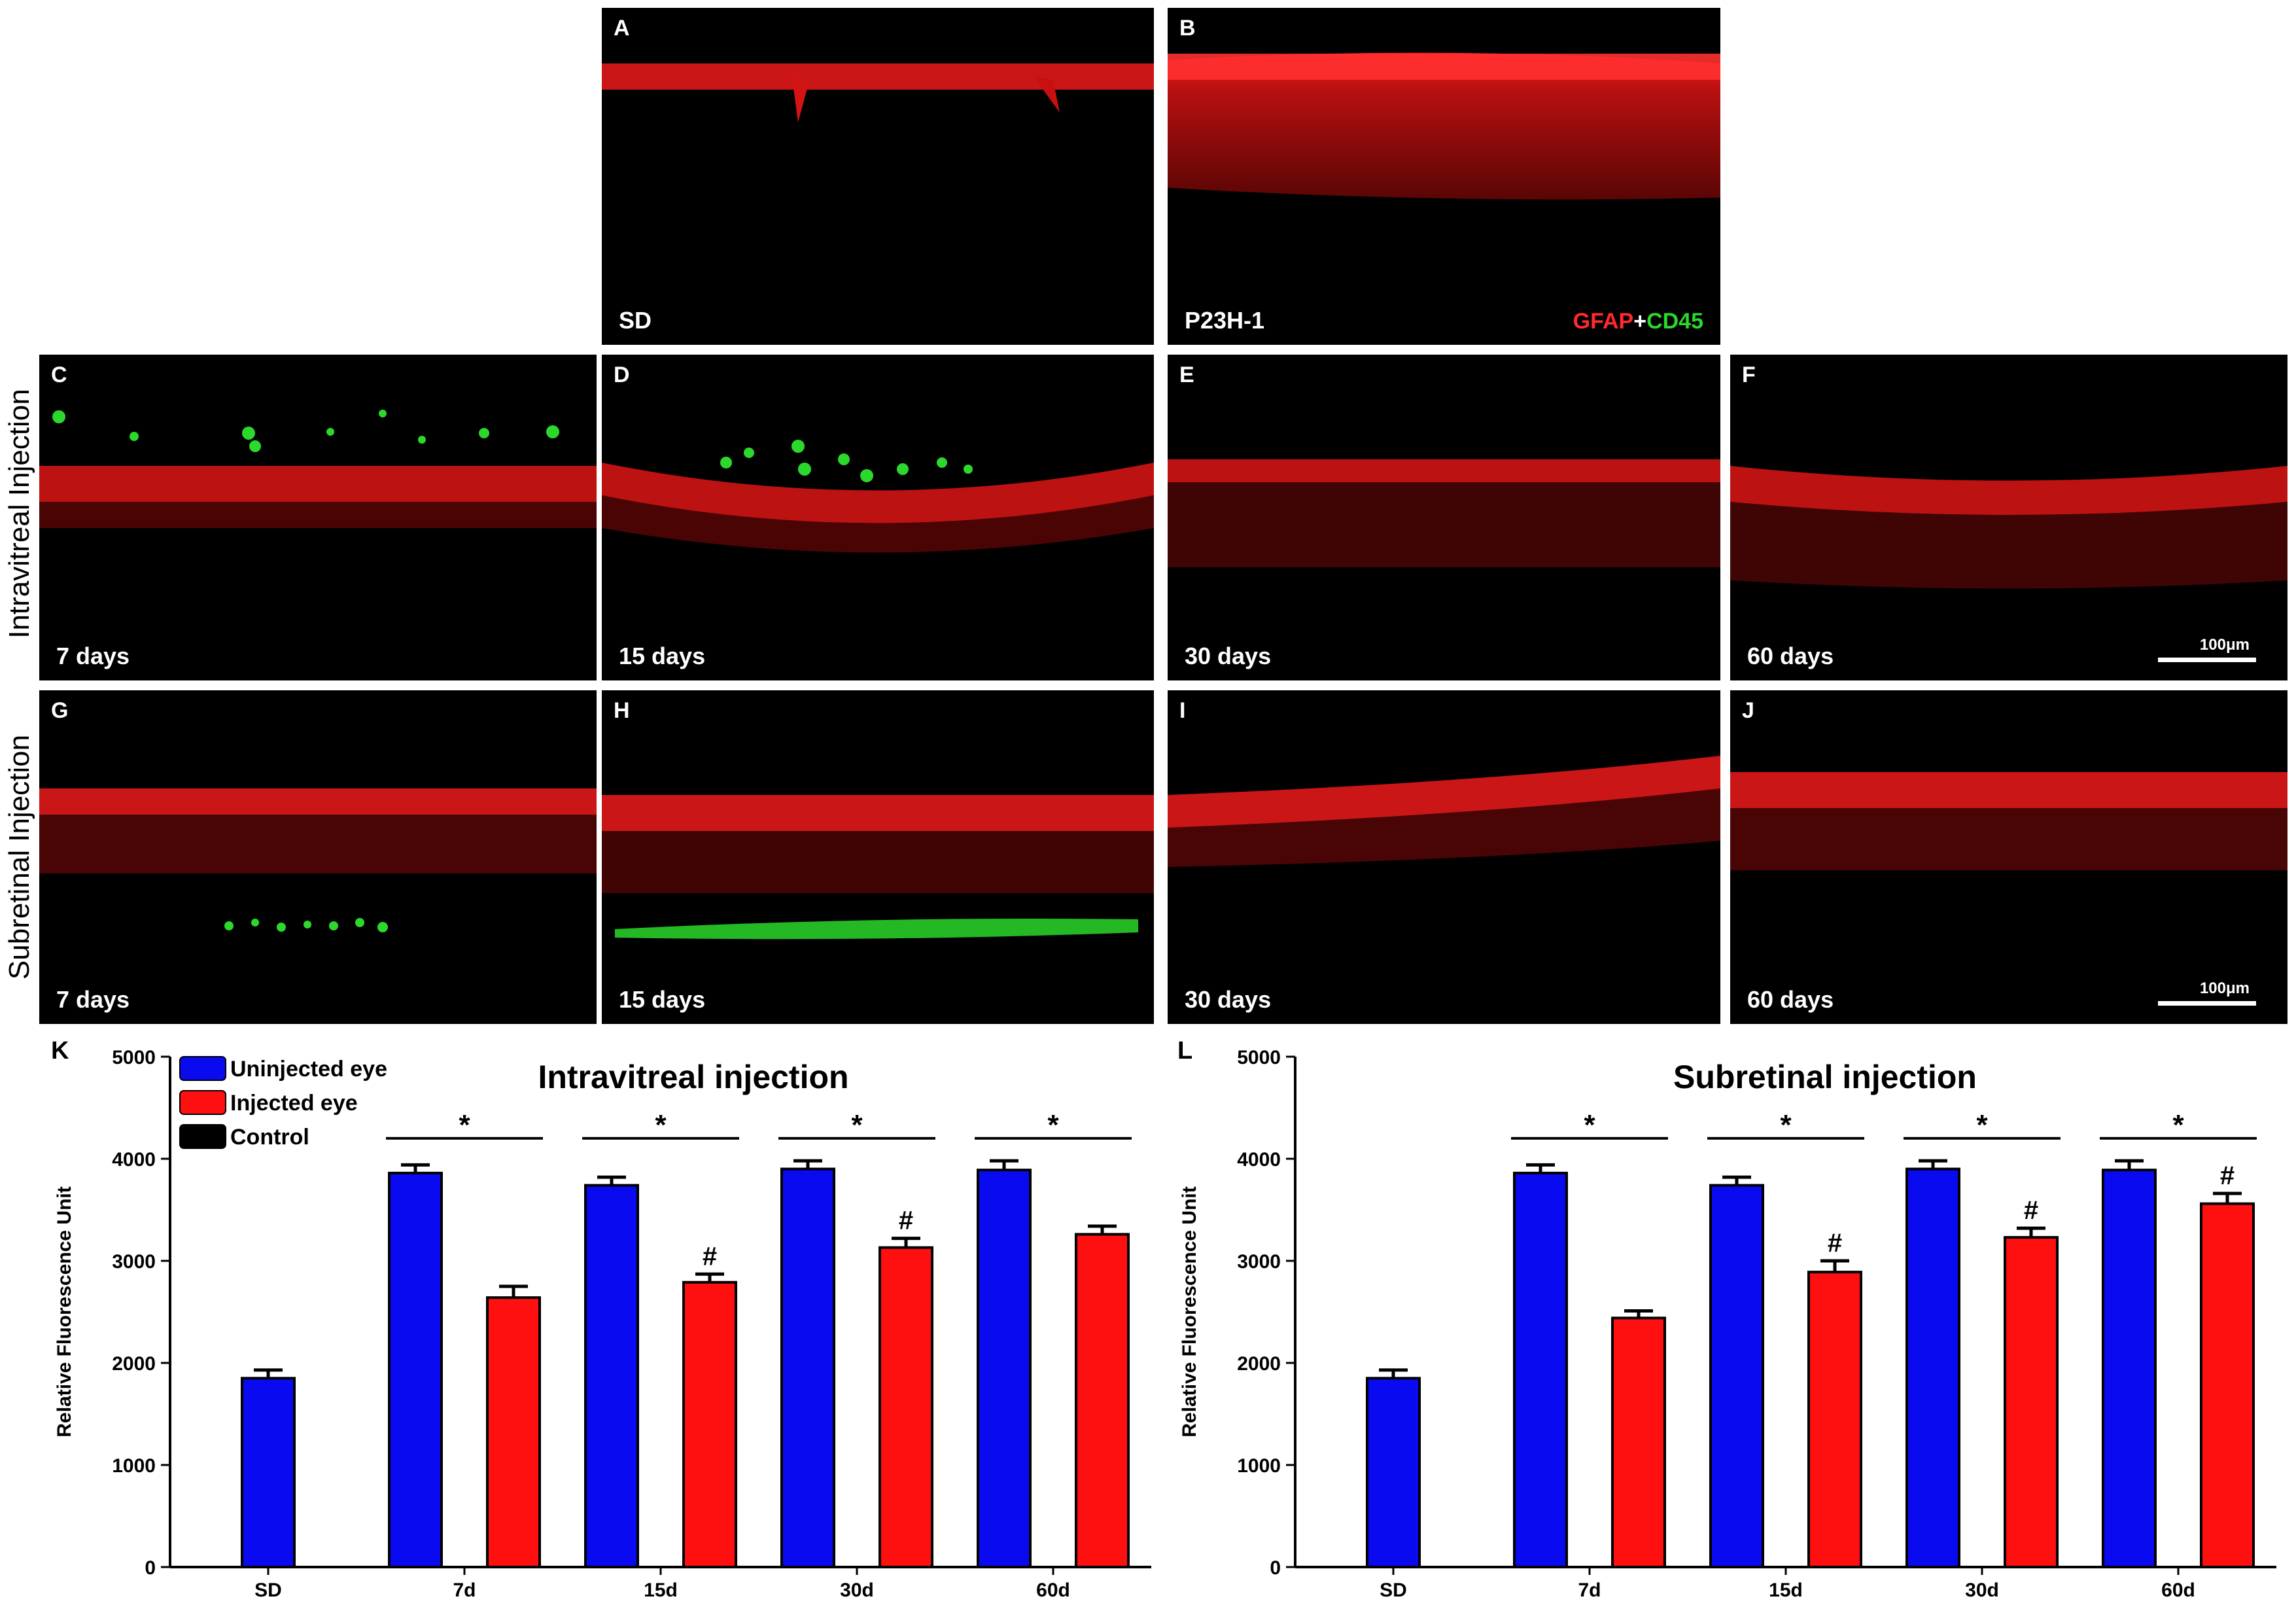 This screenshot has width=2296, height=1605. What do you see at coordinates (60, 711) in the screenshot?
I see `panel-letter: G` at bounding box center [60, 711].